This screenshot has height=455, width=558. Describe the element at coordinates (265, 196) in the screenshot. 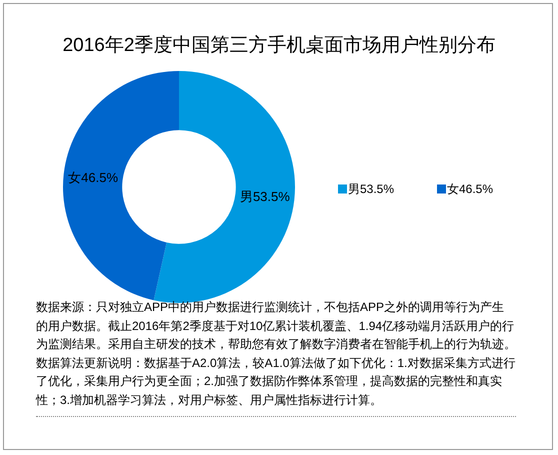

I see `slice-label: 男53.5%` at that location.